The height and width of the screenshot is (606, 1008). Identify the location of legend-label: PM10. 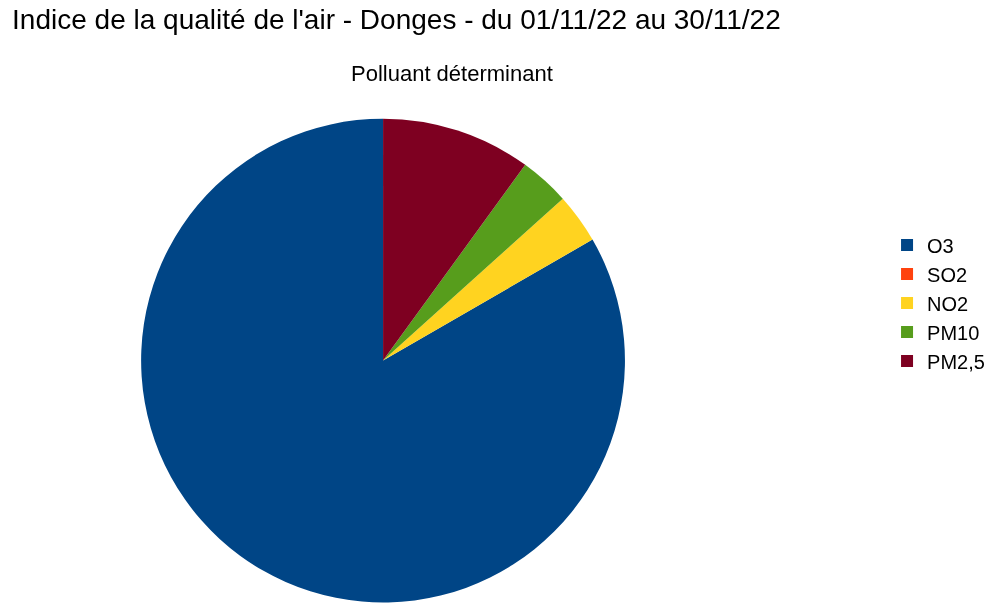
(953, 332).